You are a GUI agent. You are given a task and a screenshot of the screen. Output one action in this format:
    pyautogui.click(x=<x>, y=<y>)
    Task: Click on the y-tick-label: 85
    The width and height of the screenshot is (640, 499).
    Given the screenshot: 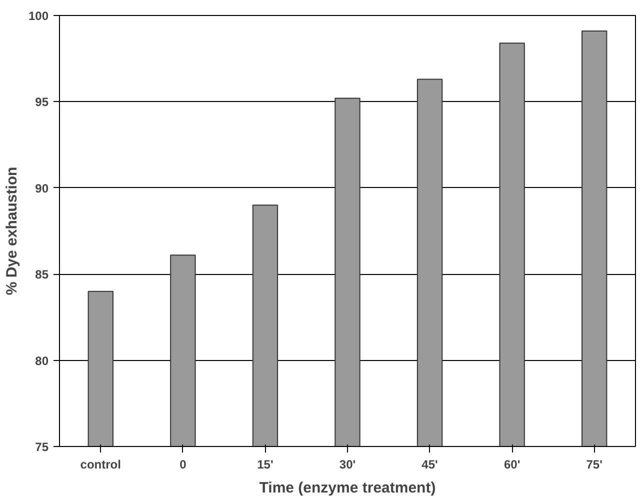 What is the action you would take?
    pyautogui.click(x=42, y=275)
    